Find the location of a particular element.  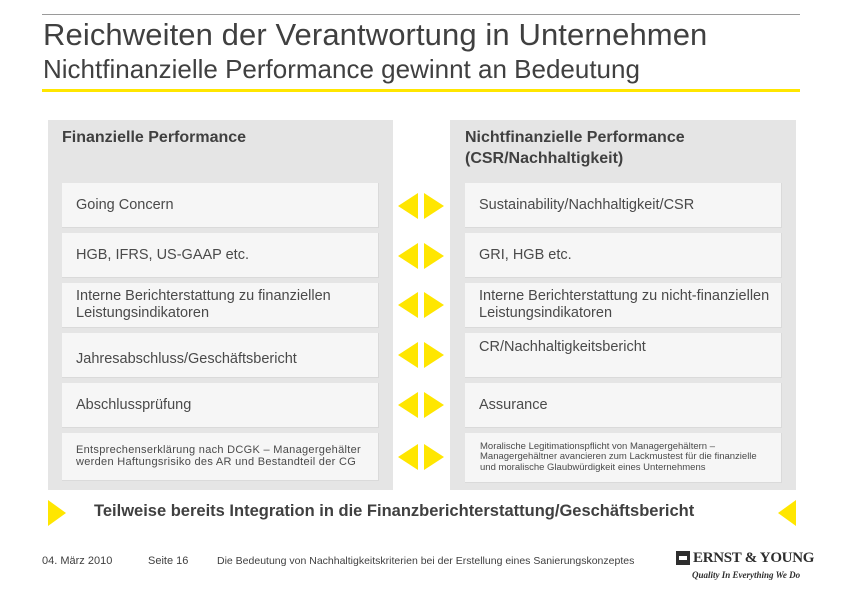

nonfinancial-item-sustainability: Sustainability/Nachhaltigkeit/CSR is located at coordinates (623, 205).